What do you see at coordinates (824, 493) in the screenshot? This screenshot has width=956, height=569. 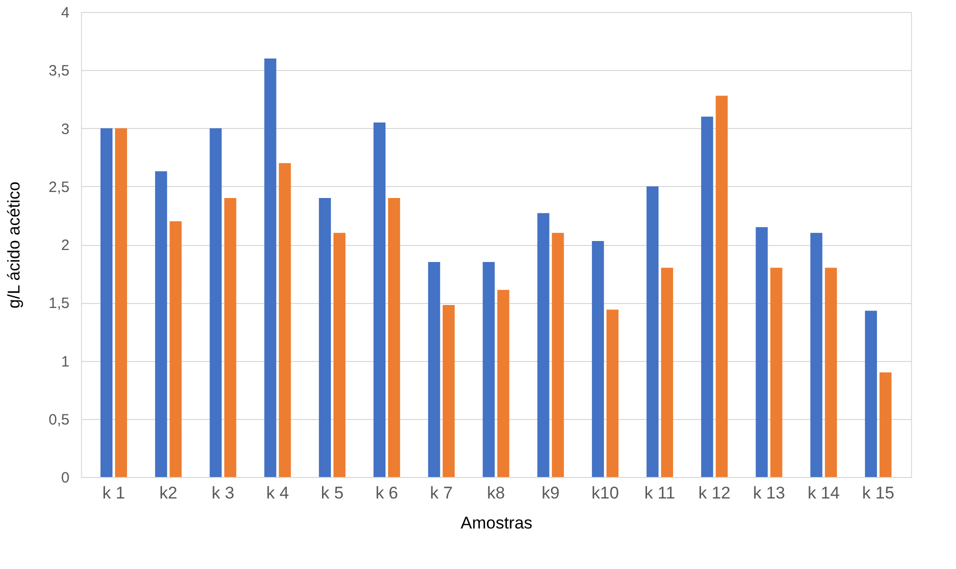 I see `x-tick-label: k 14` at bounding box center [824, 493].